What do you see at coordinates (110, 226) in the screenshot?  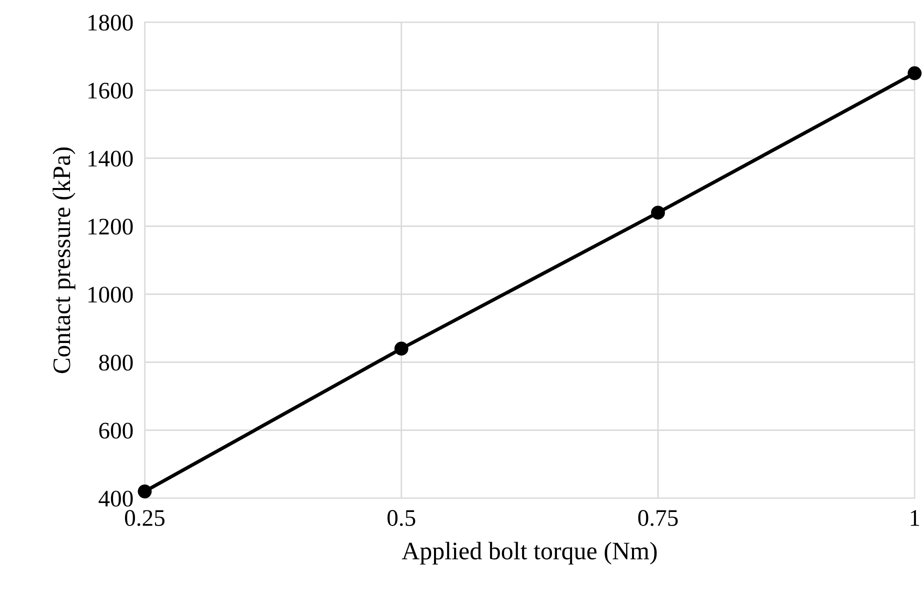 I see `y-tick-label: 1200` at bounding box center [110, 226].